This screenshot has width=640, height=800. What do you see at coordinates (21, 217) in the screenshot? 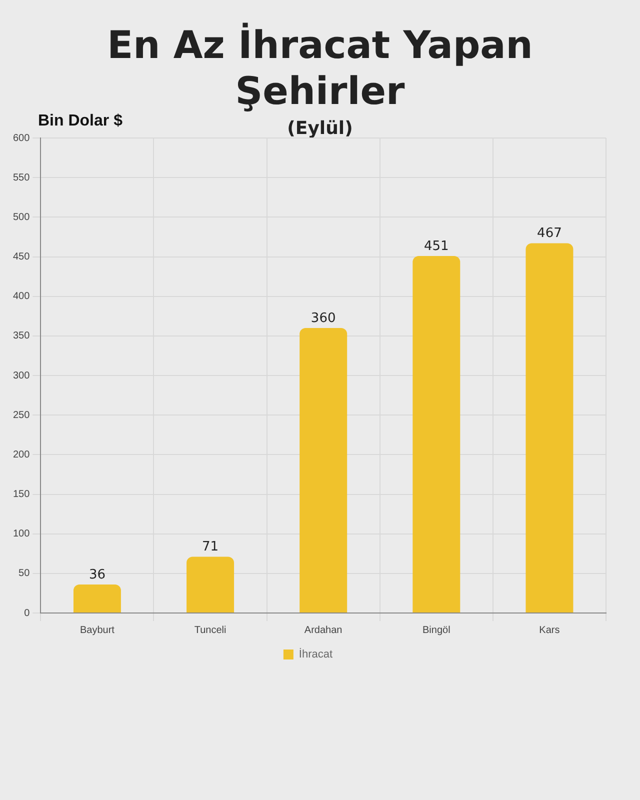
I see `y-tick-label: 500` at bounding box center [21, 217].